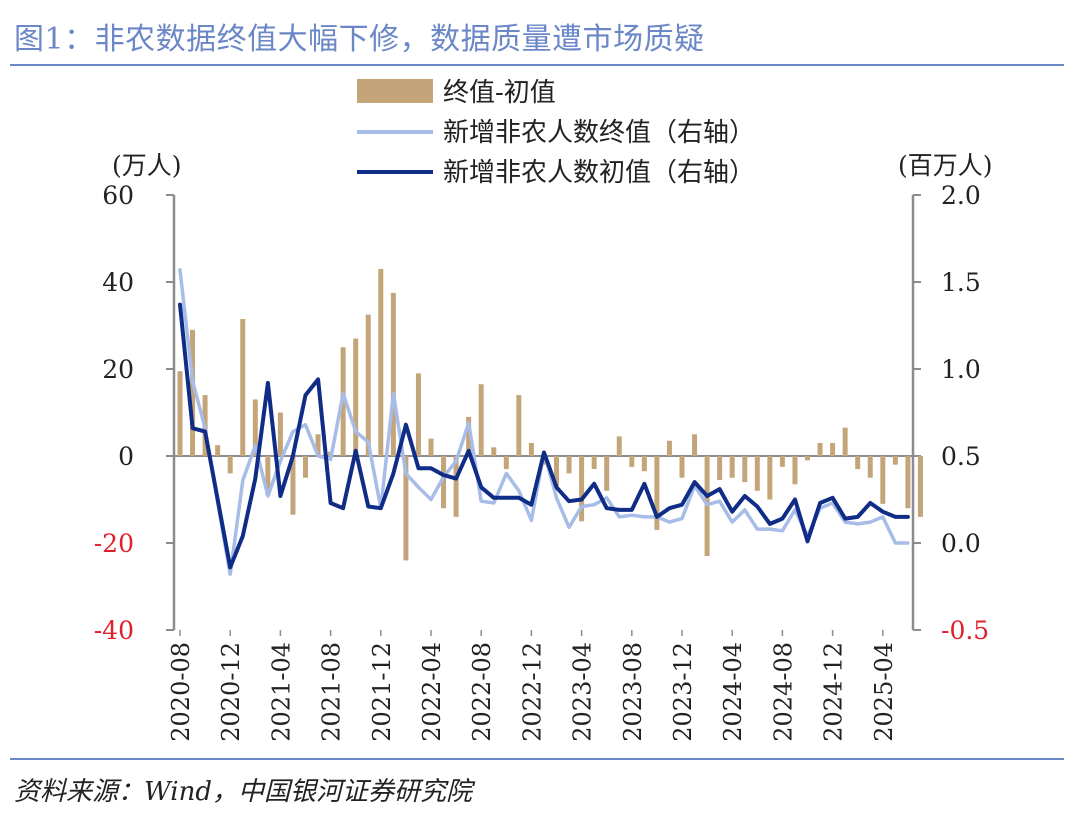 Image resolution: width=1080 pixels, height=816 pixels. What do you see at coordinates (532, 692) in the screenshot?
I see `x-tick-label: 2022-12` at bounding box center [532, 692].